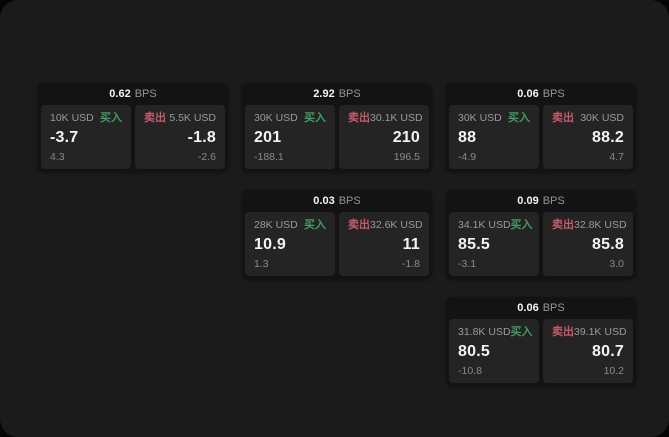  I want to click on sell-sub-value: 196.5, so click(406, 156).